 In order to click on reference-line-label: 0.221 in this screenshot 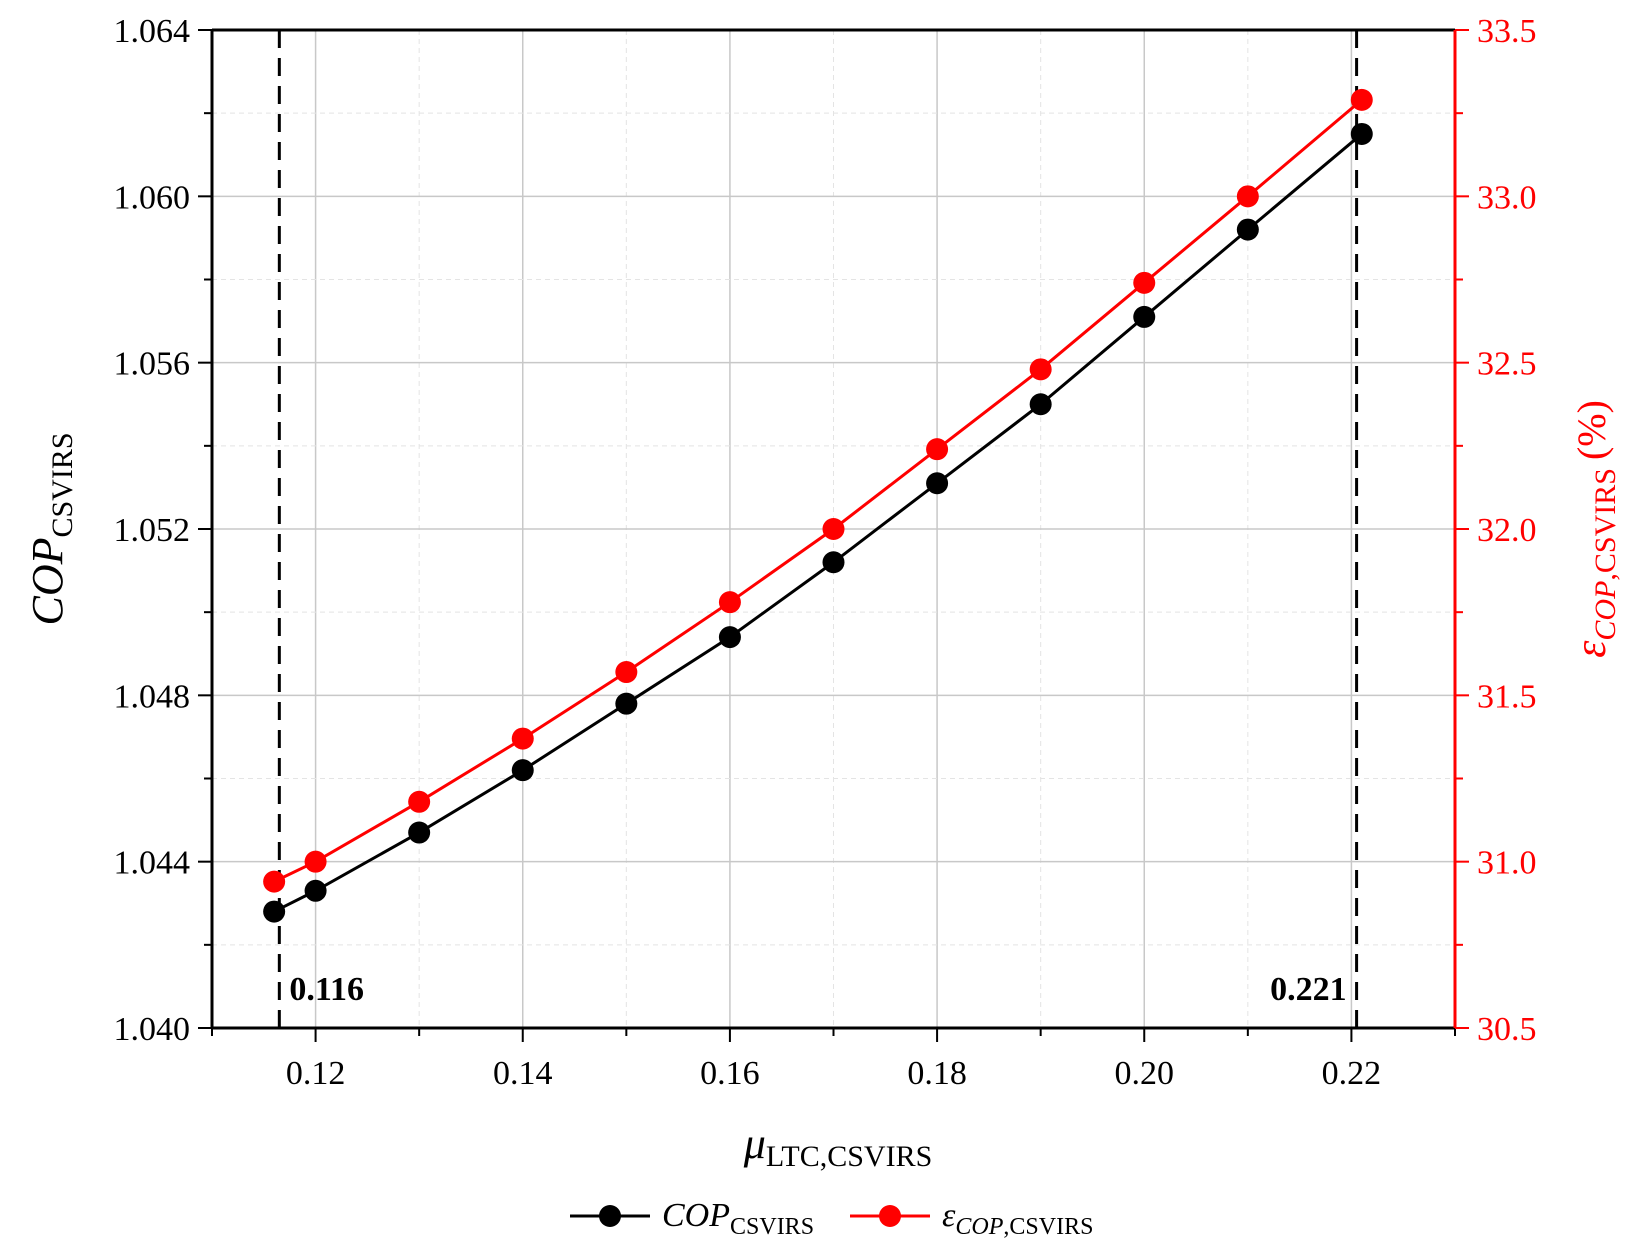, I will do `click(1308, 989)`.